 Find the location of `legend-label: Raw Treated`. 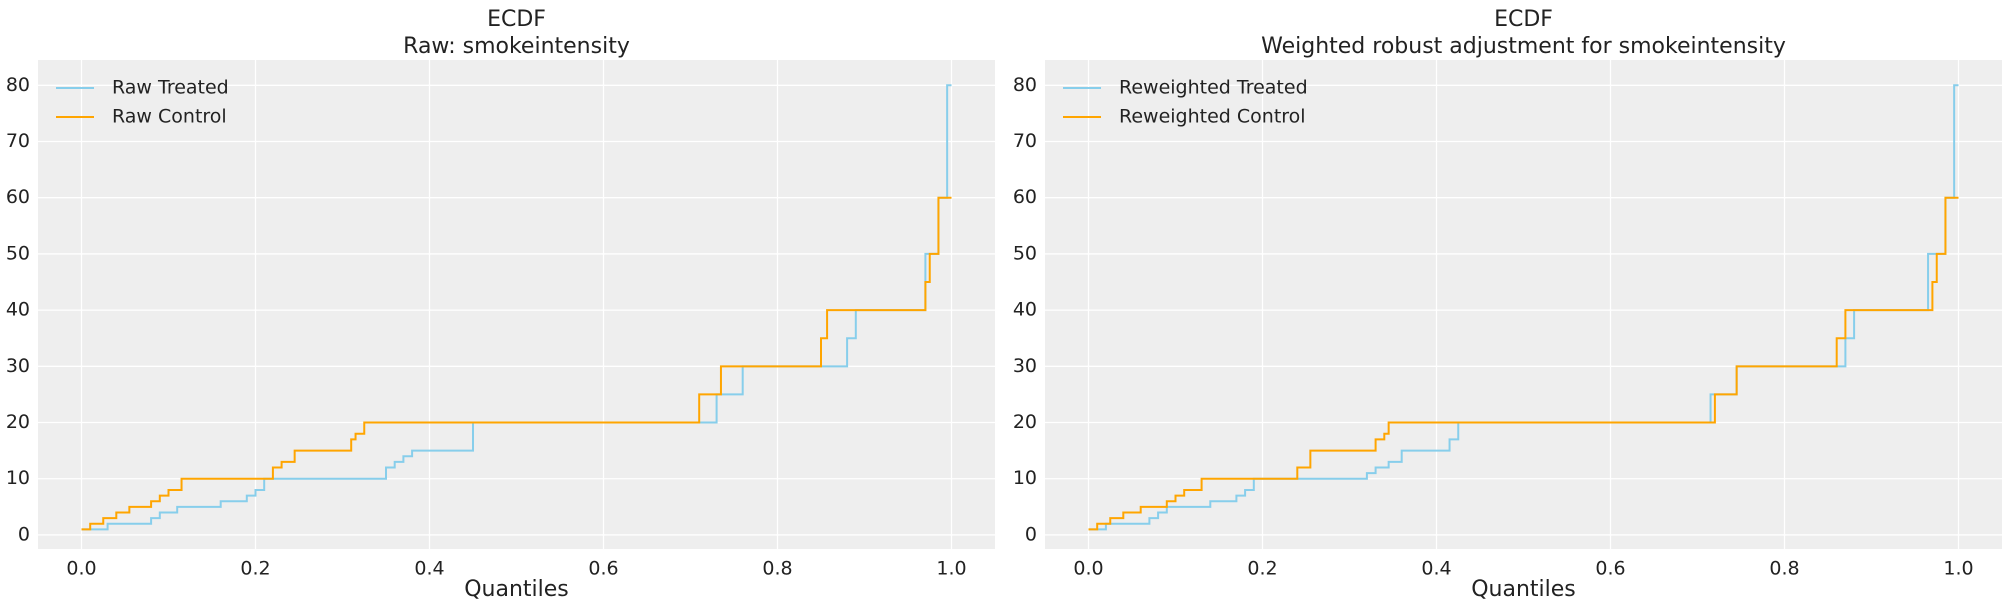

legend-label: Raw Treated is located at coordinates (170, 88).